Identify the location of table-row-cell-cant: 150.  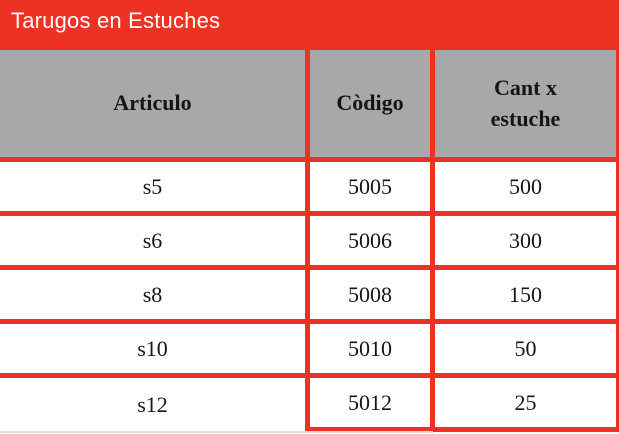
(527, 297).